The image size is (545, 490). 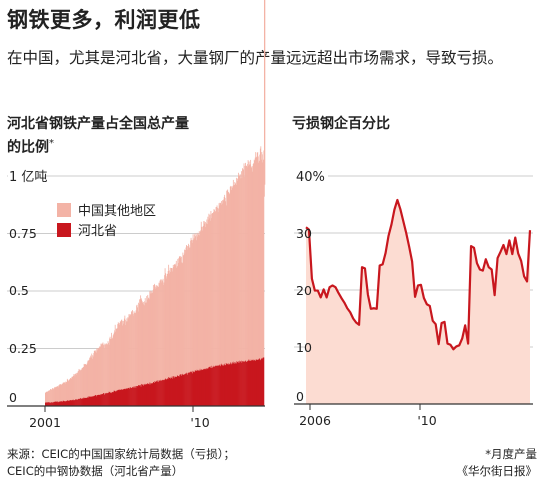 What do you see at coordinates (511, 454) in the screenshot?
I see `footnote-line-1: *月度产量` at bounding box center [511, 454].